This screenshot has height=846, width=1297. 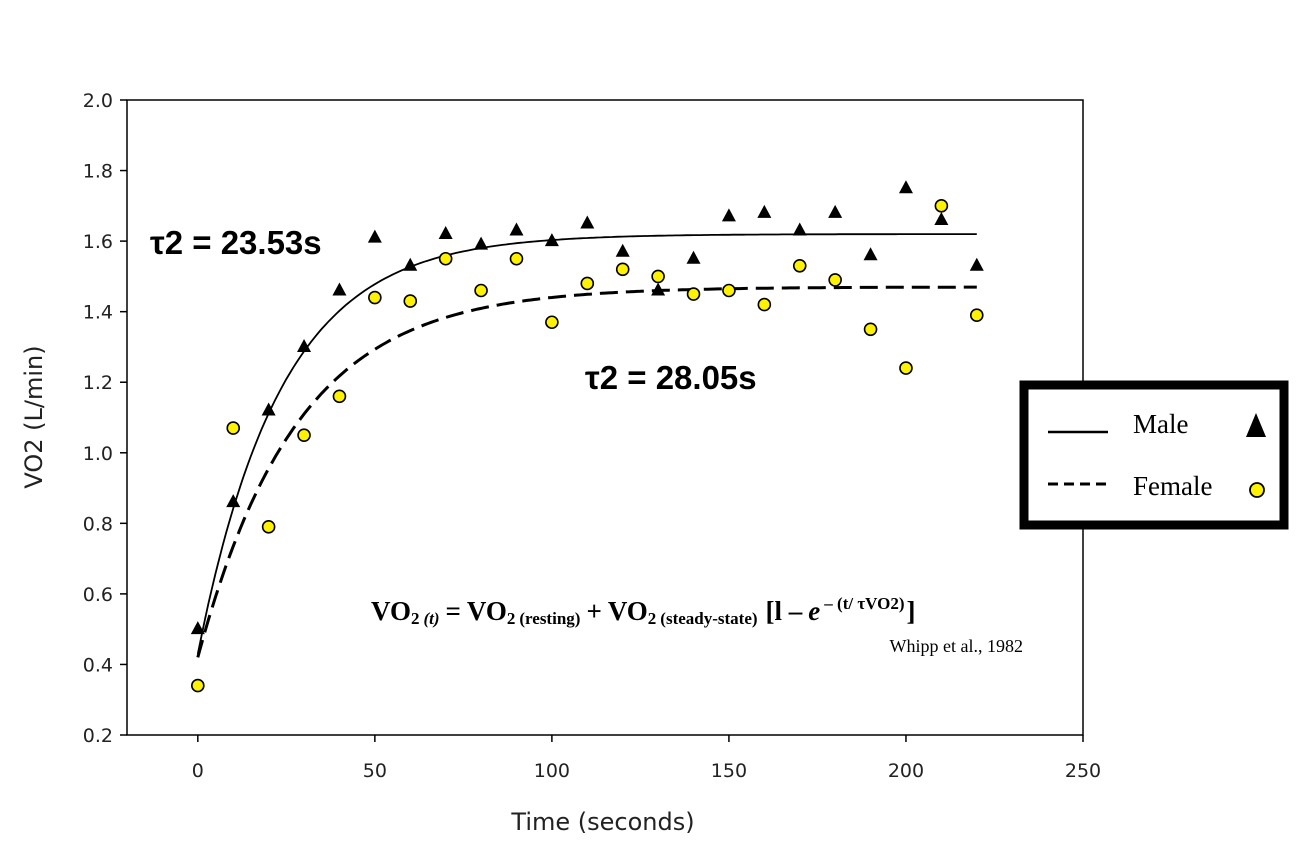 I want to click on y-tick-label: 0.2, so click(x=98, y=736).